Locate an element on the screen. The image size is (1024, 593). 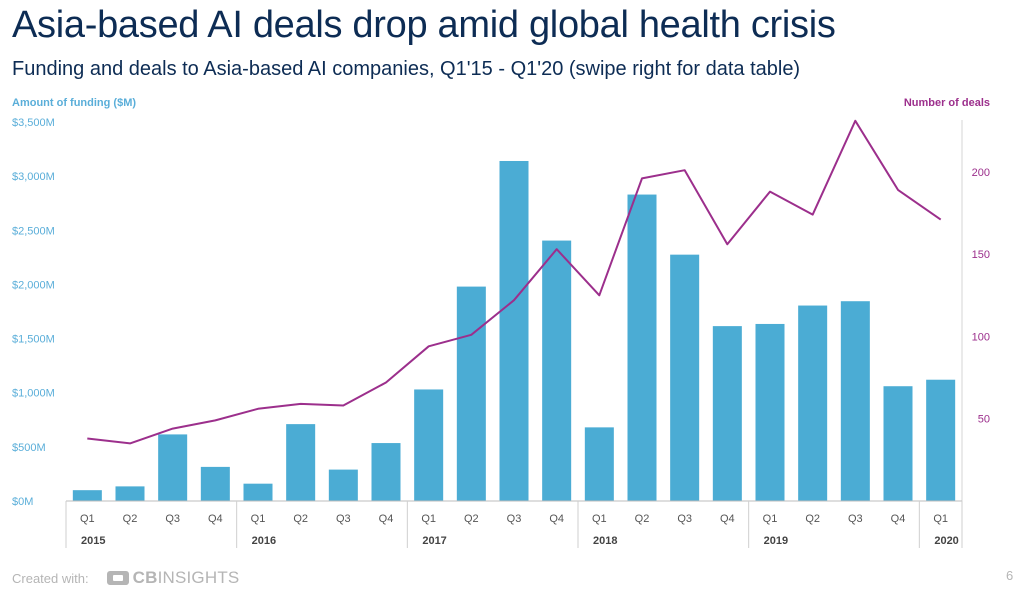
logo-bold-text: CB is located at coordinates (145, 577).